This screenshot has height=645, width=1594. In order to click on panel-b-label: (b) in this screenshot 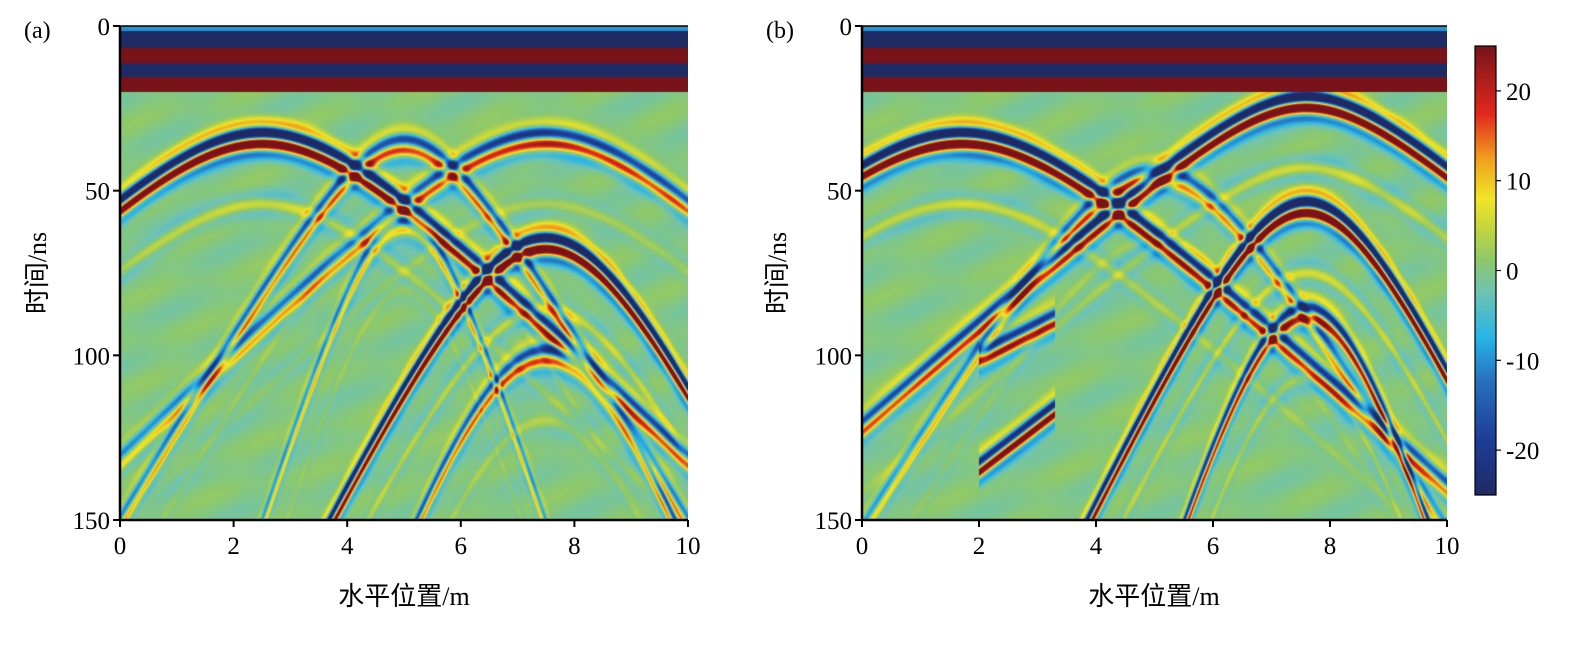, I will do `click(780, 31)`.